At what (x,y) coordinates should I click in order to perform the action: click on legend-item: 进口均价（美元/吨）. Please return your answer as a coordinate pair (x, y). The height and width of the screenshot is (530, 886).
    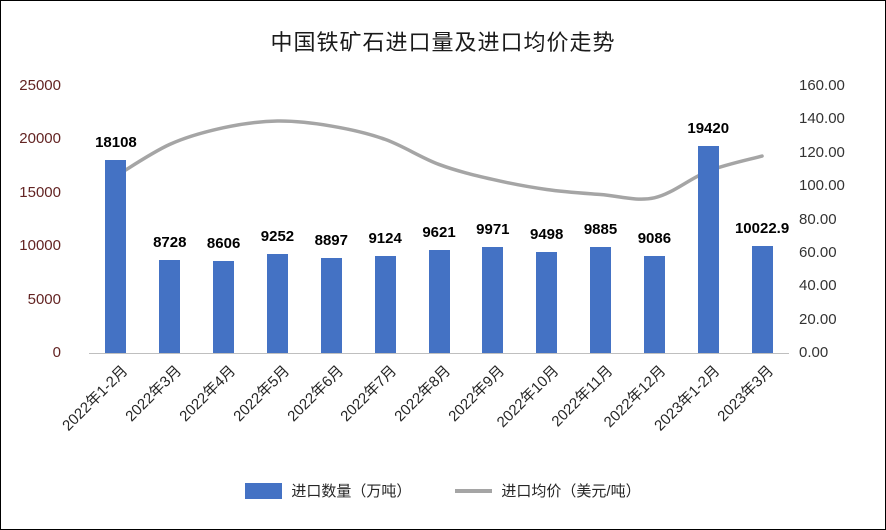
    Looking at the image, I should click on (548, 490).